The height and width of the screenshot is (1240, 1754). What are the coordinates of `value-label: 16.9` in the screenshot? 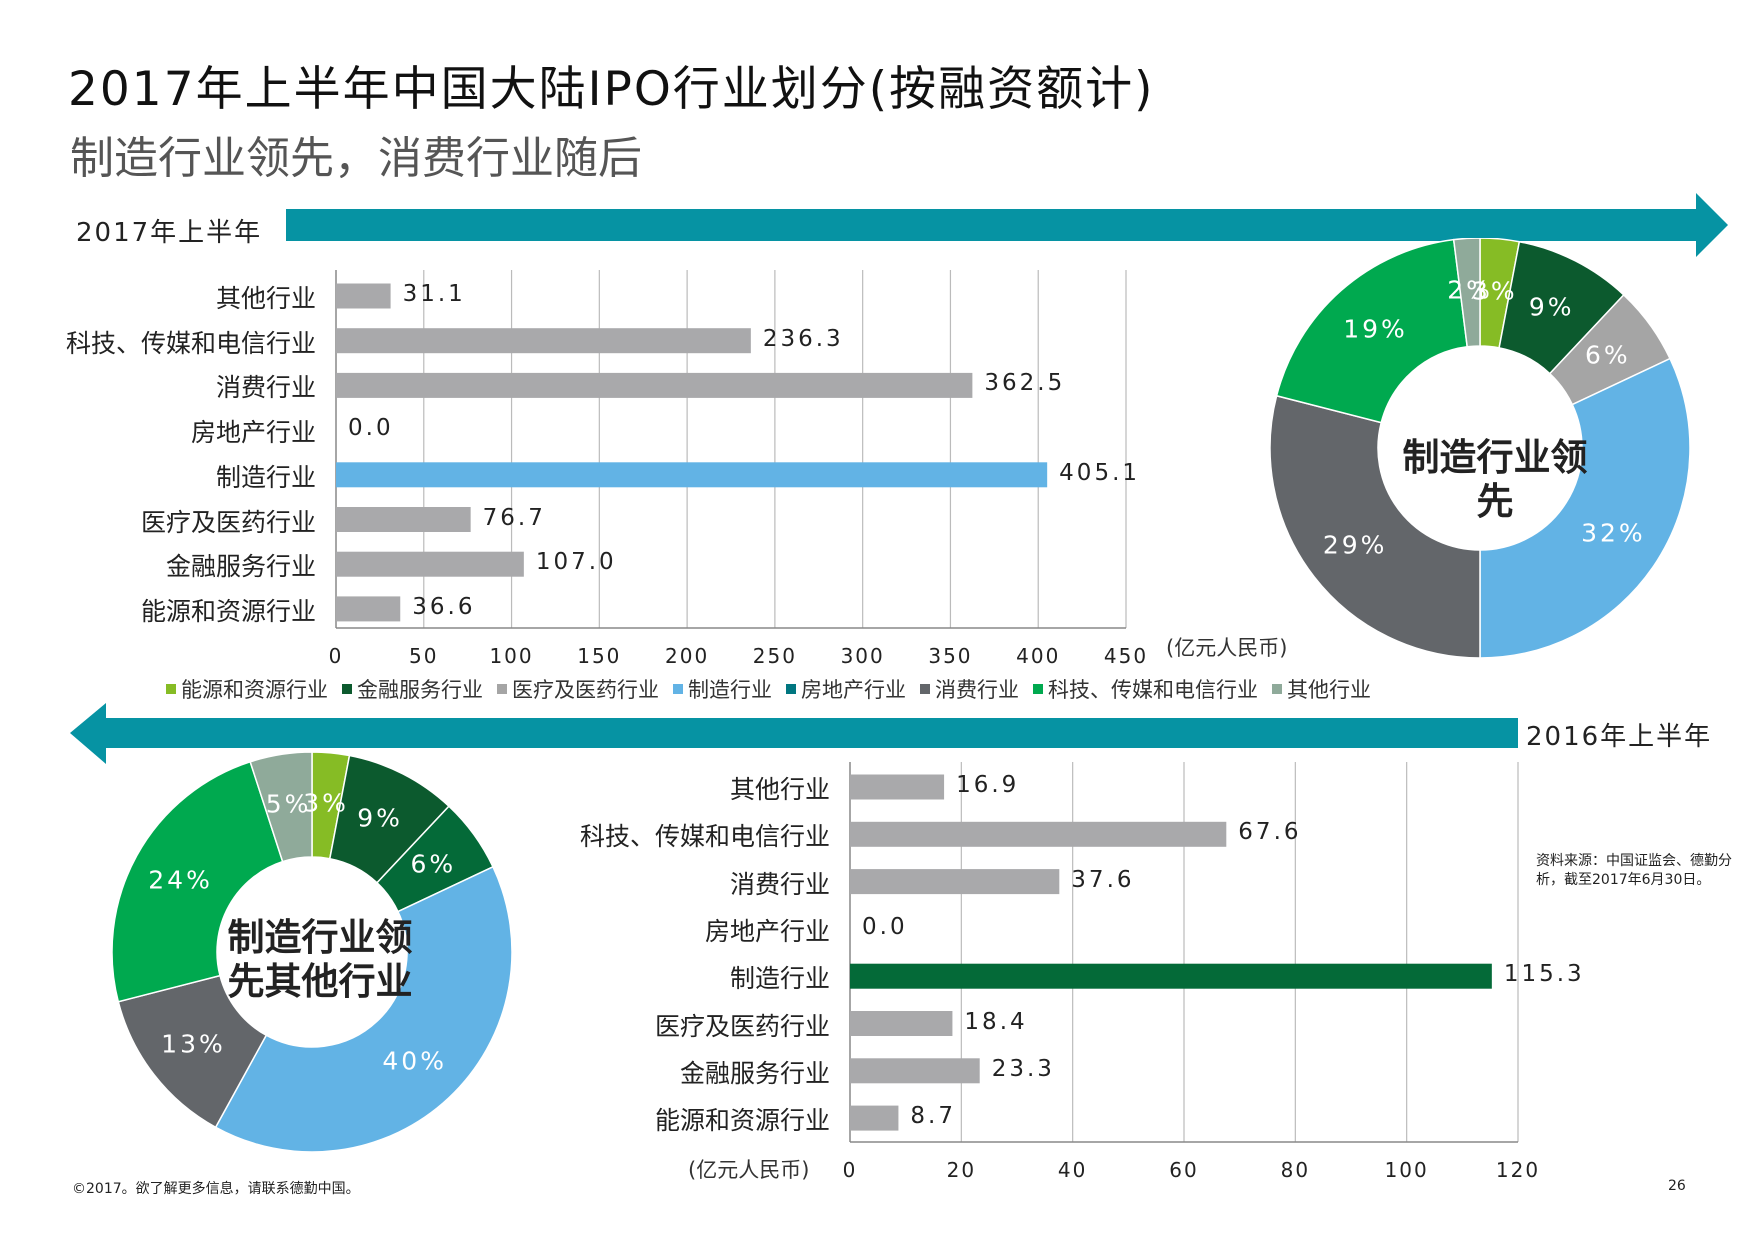 It's located at (988, 785).